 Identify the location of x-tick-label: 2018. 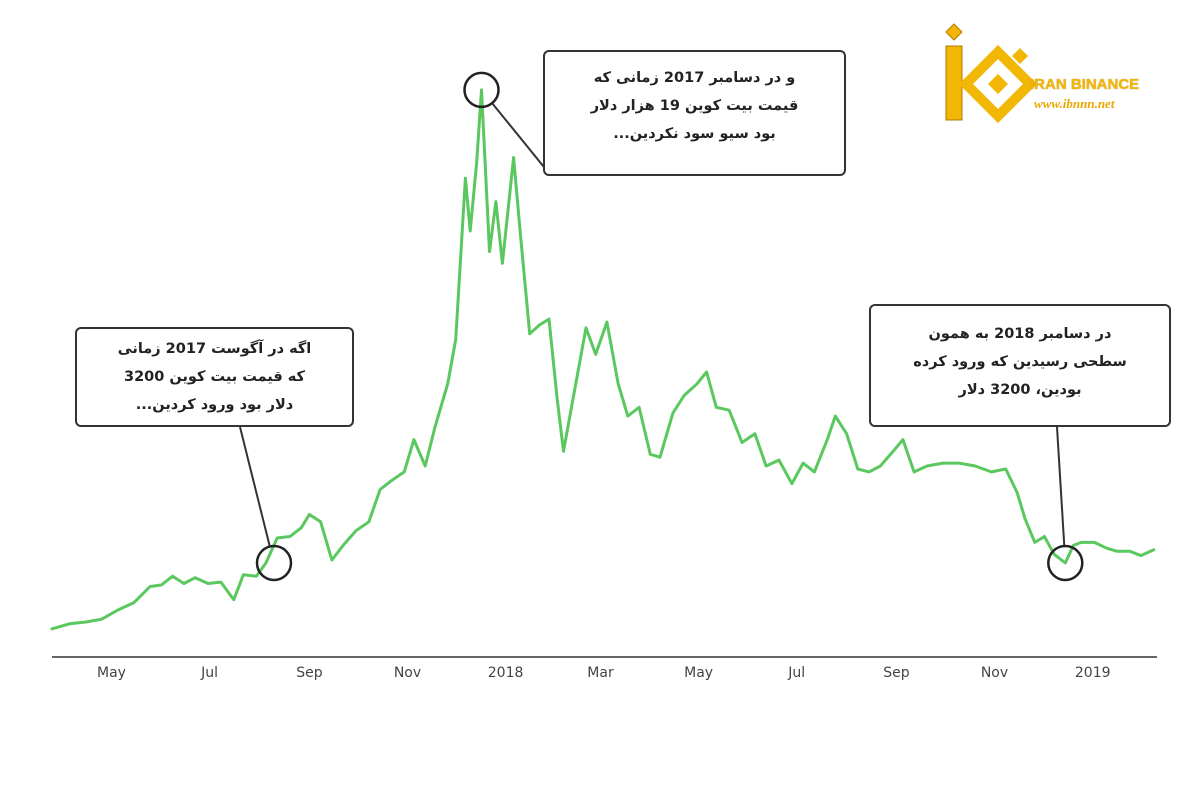
(506, 673).